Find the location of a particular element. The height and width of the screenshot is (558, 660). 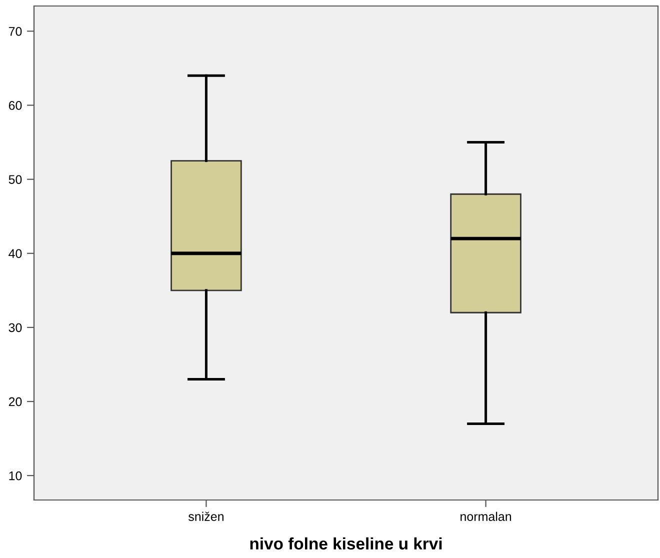

x-tick-label: snižen is located at coordinates (206, 516).